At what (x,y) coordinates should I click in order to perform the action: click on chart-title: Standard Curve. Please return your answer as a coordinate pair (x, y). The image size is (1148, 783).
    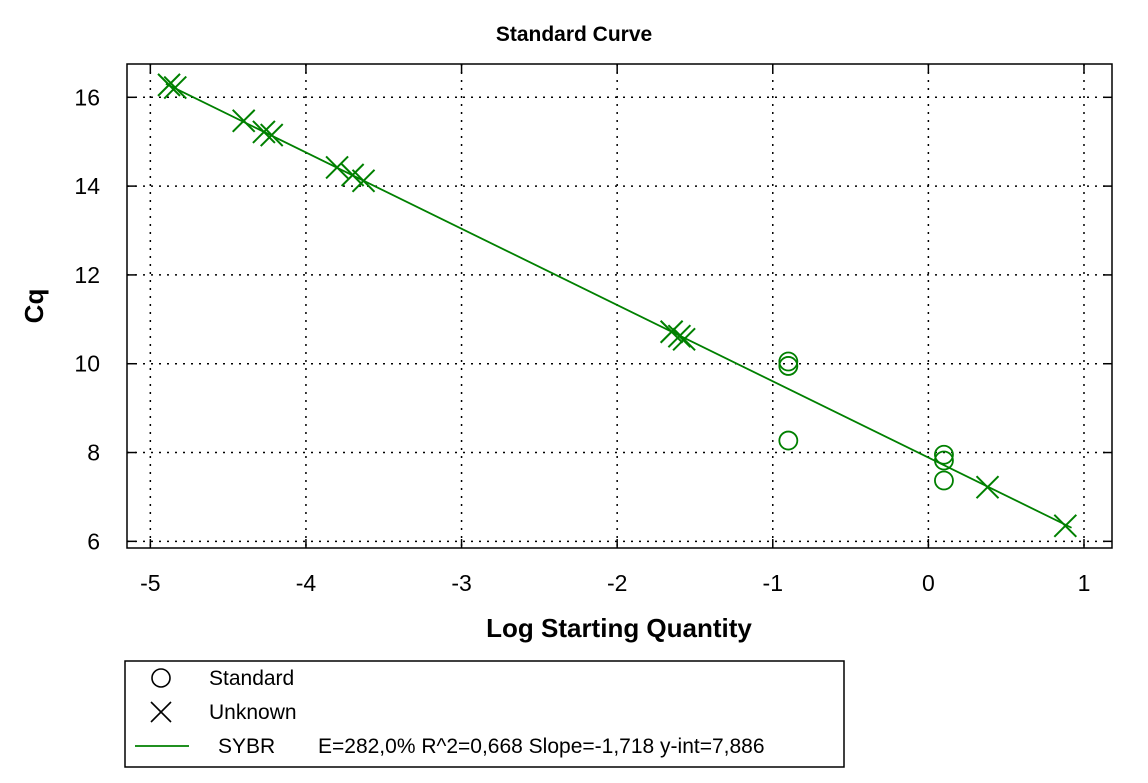
    Looking at the image, I should click on (574, 34).